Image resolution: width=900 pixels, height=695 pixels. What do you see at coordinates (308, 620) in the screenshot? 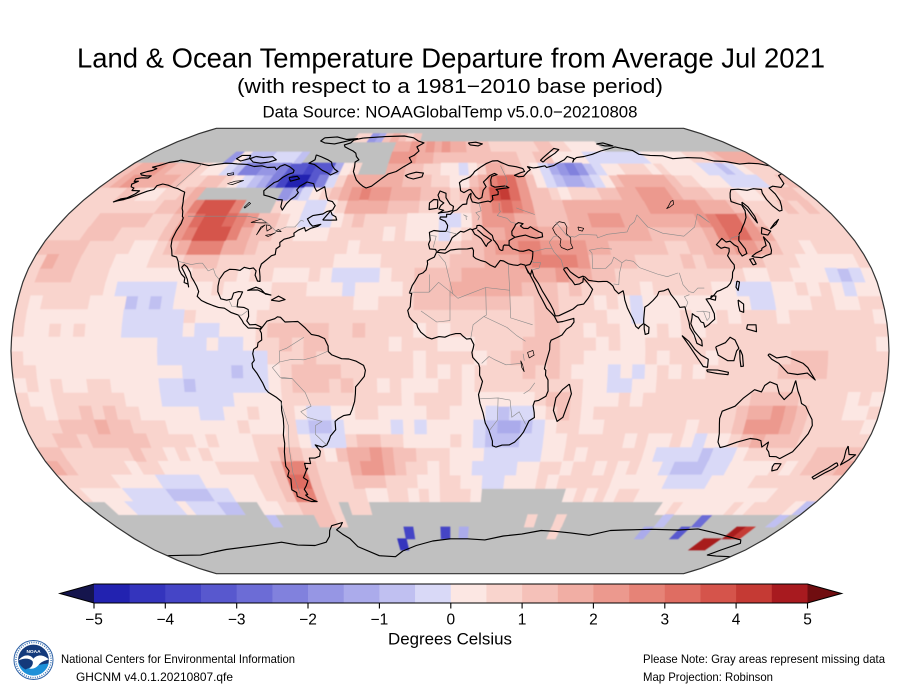
I see `svg-text: −2` at bounding box center [308, 620].